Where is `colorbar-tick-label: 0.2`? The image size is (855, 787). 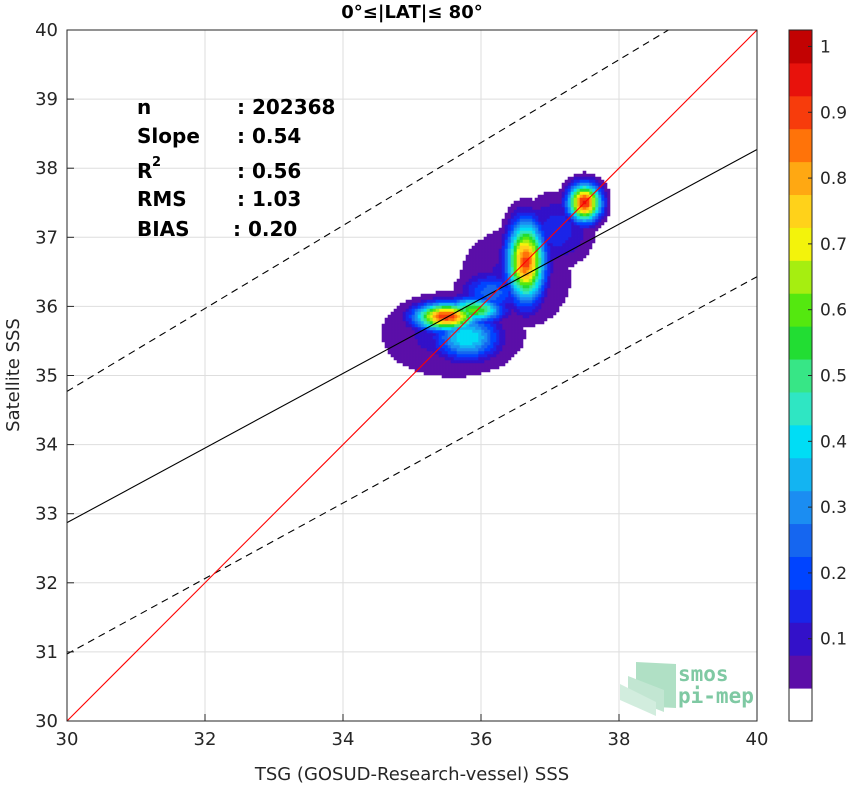
colorbar-tick-label: 0.2 is located at coordinates (833, 574).